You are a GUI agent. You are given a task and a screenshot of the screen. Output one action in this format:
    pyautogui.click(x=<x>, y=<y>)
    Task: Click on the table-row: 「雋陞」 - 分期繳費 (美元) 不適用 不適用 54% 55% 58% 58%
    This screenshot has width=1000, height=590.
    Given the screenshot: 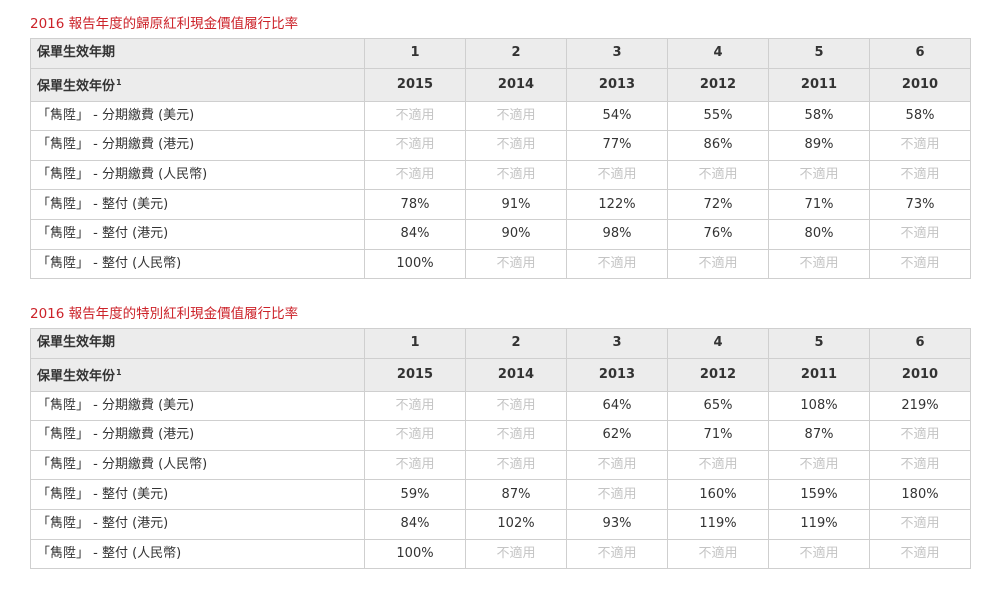 What is the action you would take?
    pyautogui.click(x=500, y=116)
    